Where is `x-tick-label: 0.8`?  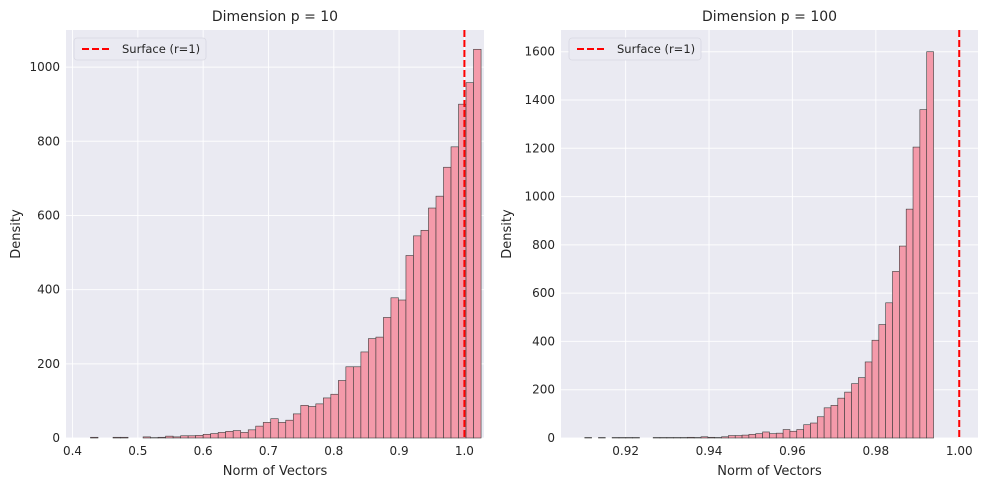 x-tick-label: 0.8 is located at coordinates (333, 451).